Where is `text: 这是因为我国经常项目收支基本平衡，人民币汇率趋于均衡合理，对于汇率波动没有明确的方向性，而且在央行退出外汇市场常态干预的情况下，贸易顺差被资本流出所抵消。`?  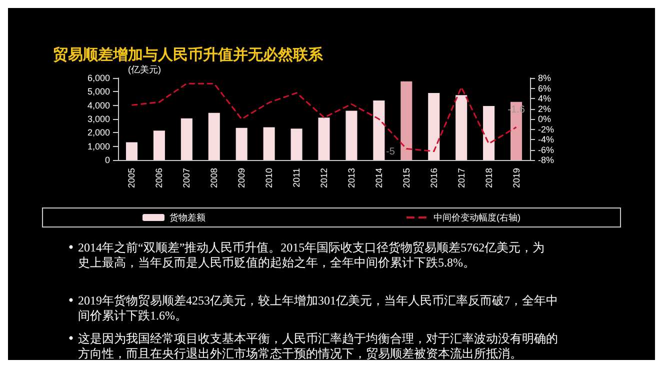 text: 这是因为我国经常项目收支基本平衡，人民币汇率趋于均衡合理，对于汇率波动没有明确的方向性，而且在央行退出外汇市场常态干预的情况下，贸易顺差被资本流出所抵消。 is located at coordinates (318, 346).